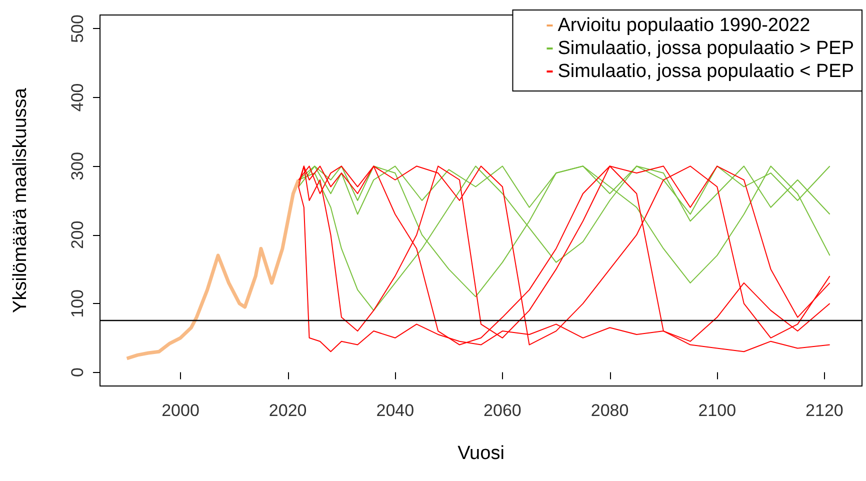 The image size is (866, 481). What do you see at coordinates (181, 410) in the screenshot?
I see `x-tick-label: 2000` at bounding box center [181, 410].